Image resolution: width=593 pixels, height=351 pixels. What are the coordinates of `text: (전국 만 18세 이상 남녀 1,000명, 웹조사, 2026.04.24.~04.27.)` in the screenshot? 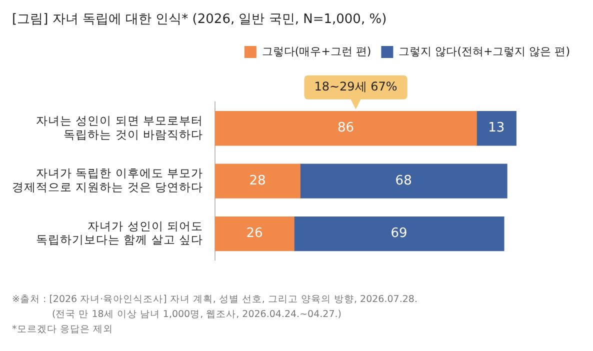 It's located at (196, 315).